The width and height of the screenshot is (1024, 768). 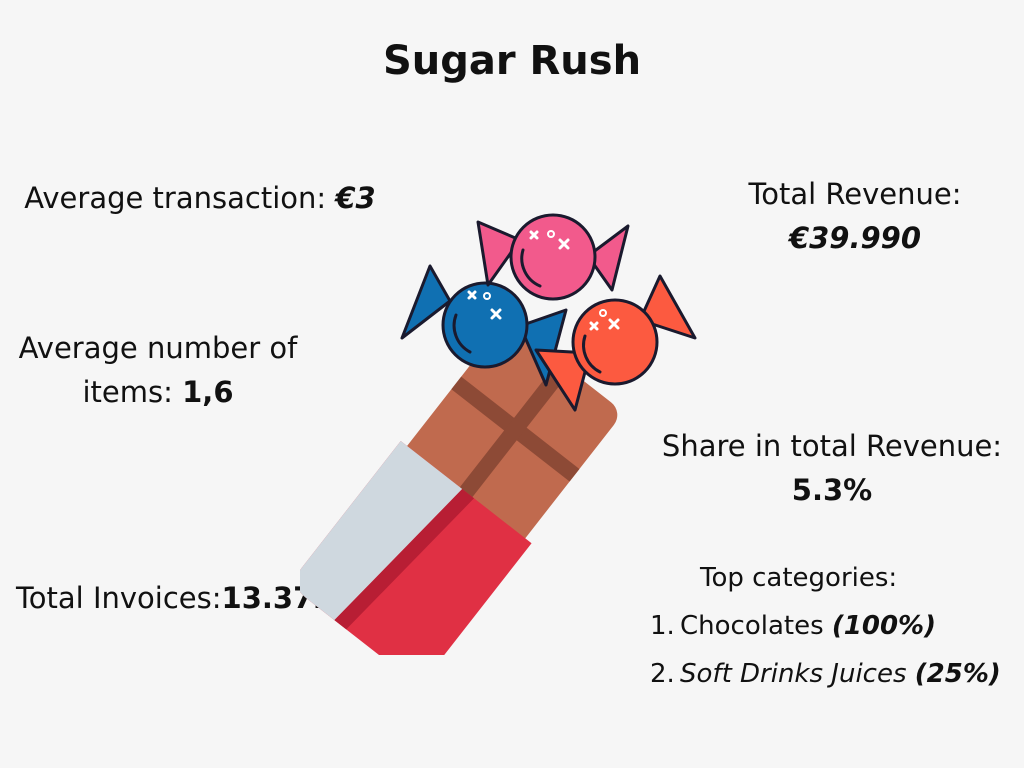 I want to click on average-items-stat: Average number of items: 1,6, so click(x=158, y=370).